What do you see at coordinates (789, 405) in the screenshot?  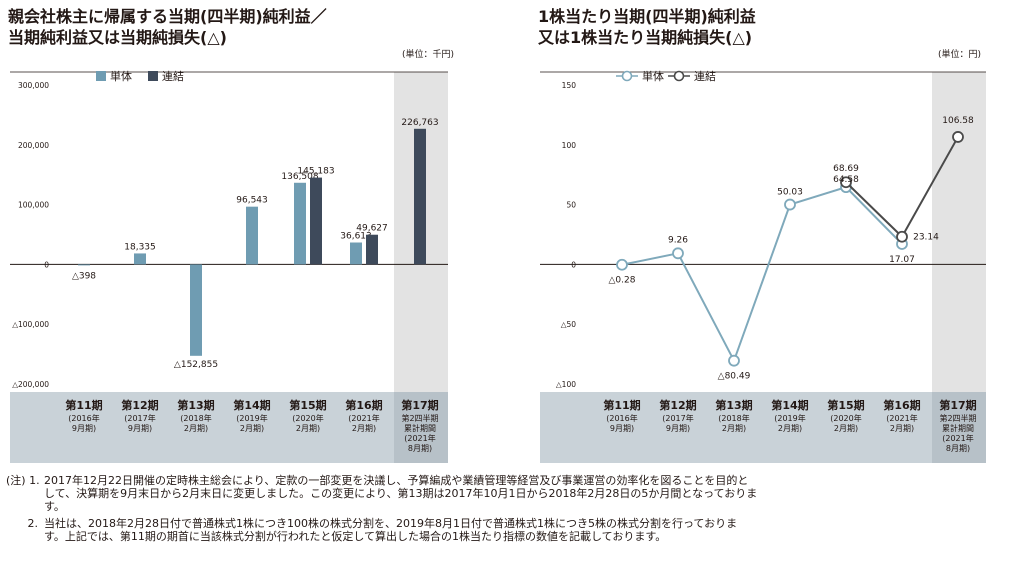 I see `line-chart-category-label: 第14期` at bounding box center [789, 405].